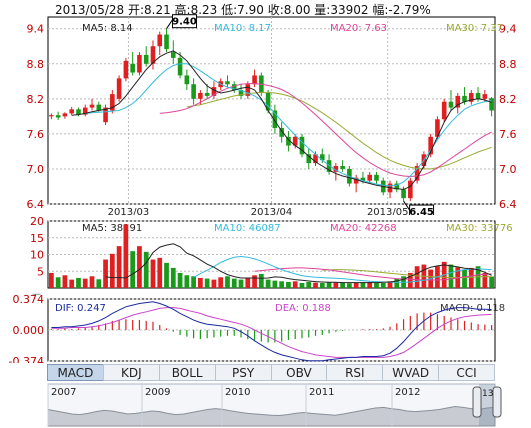 This screenshot has width=531, height=428. I want to click on price-ytick-label-left: 9.4, so click(36, 29).